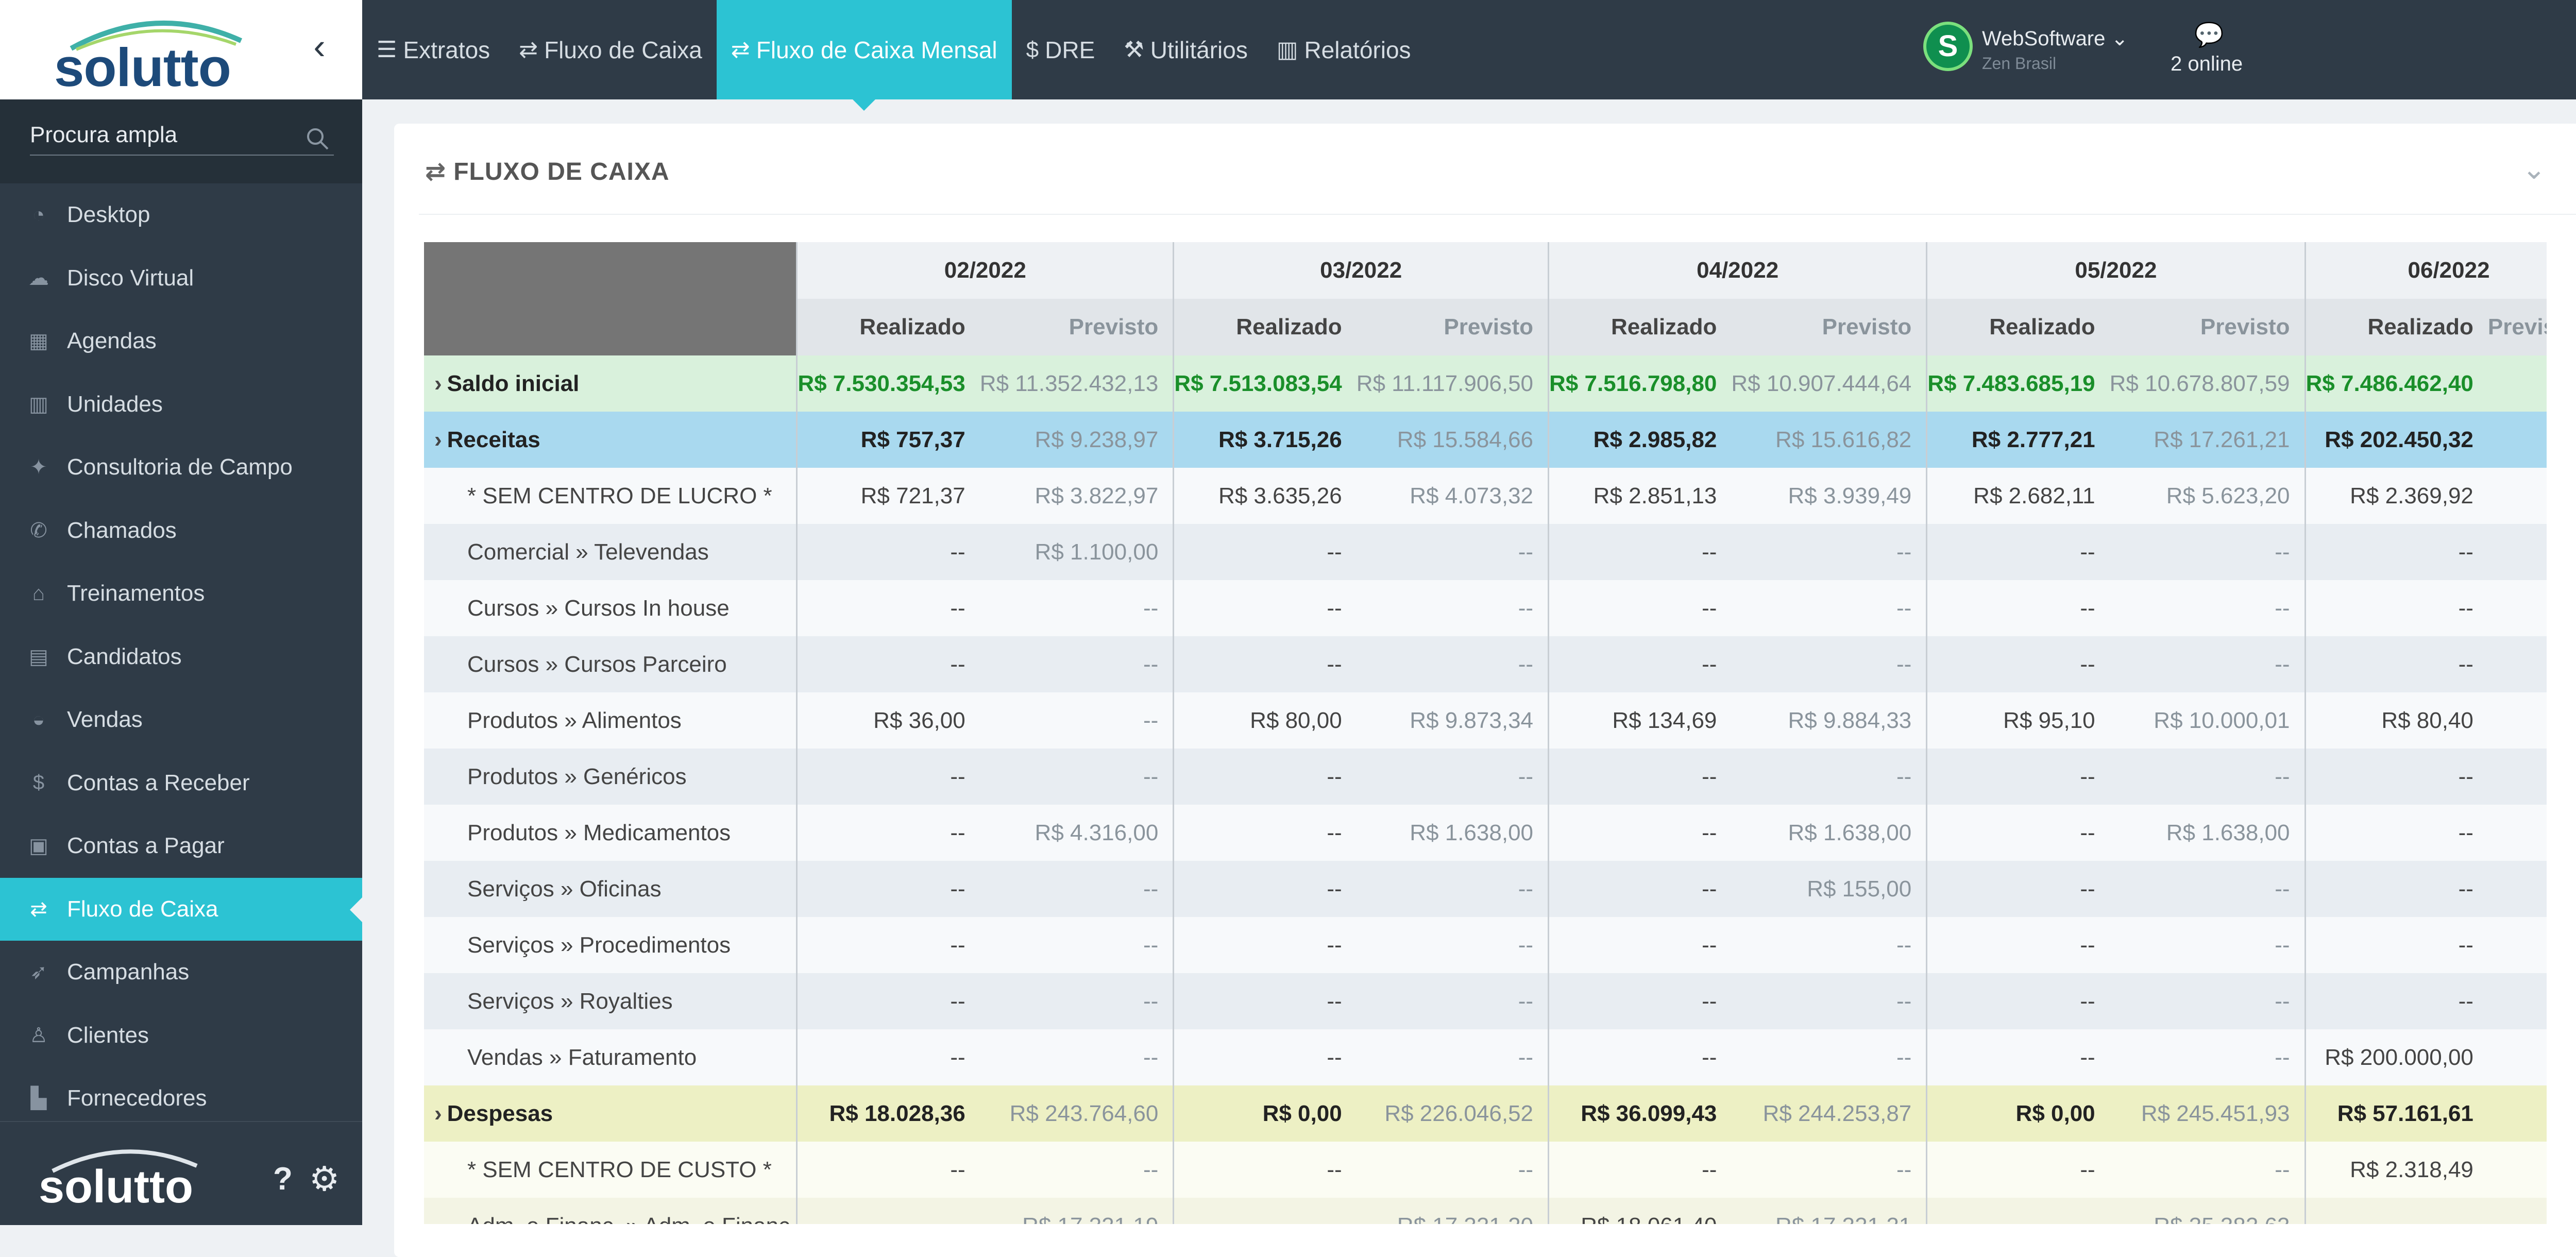 The height and width of the screenshot is (1257, 2576). I want to click on table-row: Produtos » Genéricos -- -- -- -- -- -- -- -- --, so click(1485, 777).